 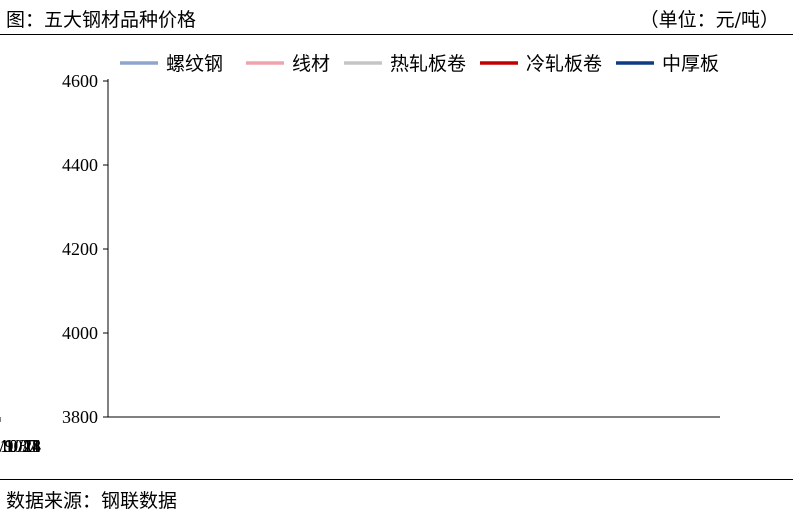 I want to click on data-source: 数据来源：钢联数据, so click(x=92, y=501).